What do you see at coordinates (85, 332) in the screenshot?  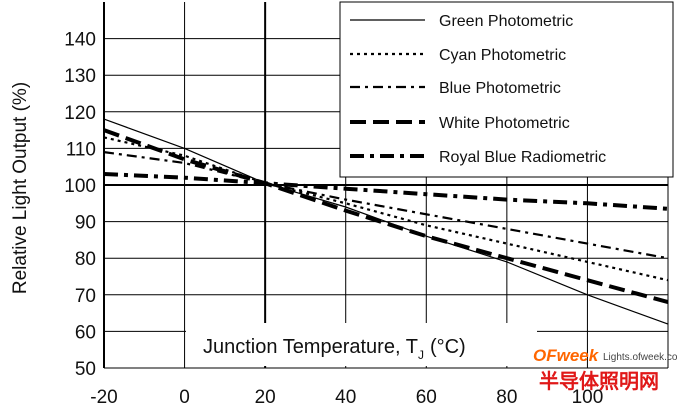 I see `y-tick-60: 60` at bounding box center [85, 332].